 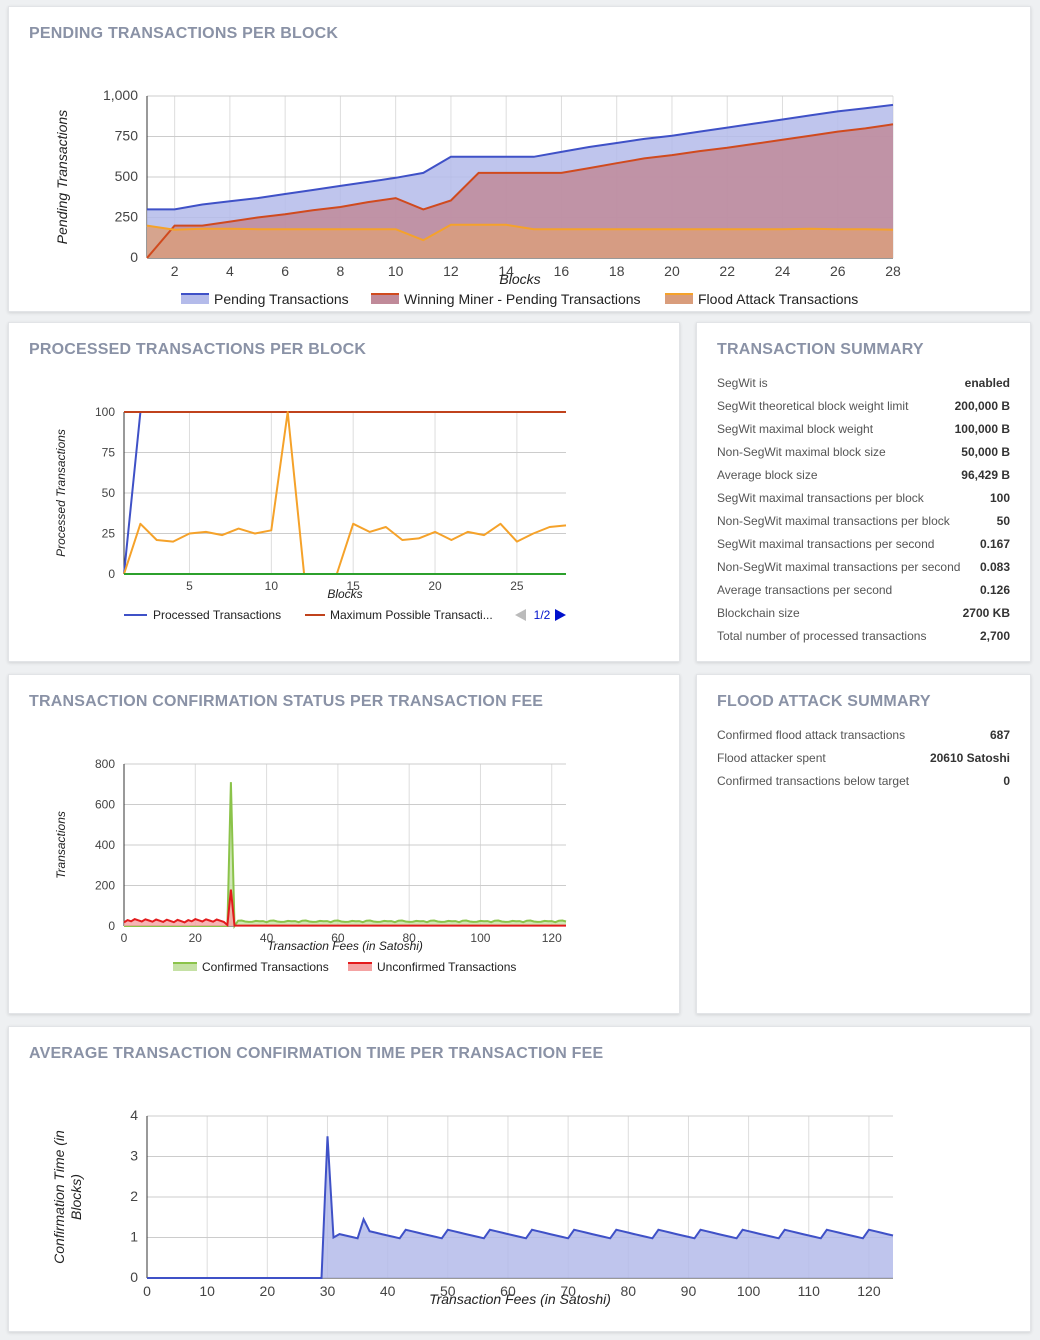 What do you see at coordinates (127, 217) in the screenshot?
I see `y-tick-label: 250` at bounding box center [127, 217].